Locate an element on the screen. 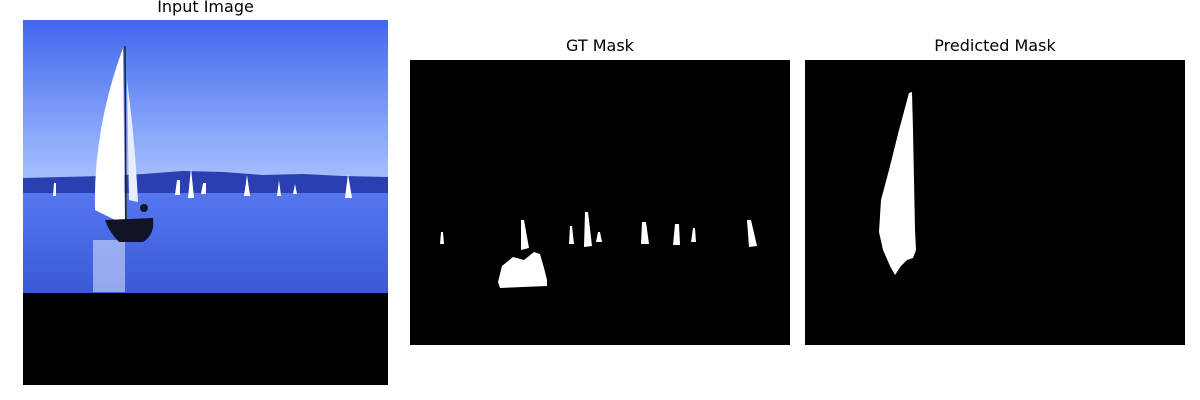 This screenshot has height=400, width=1200. water is located at coordinates (205, 243).